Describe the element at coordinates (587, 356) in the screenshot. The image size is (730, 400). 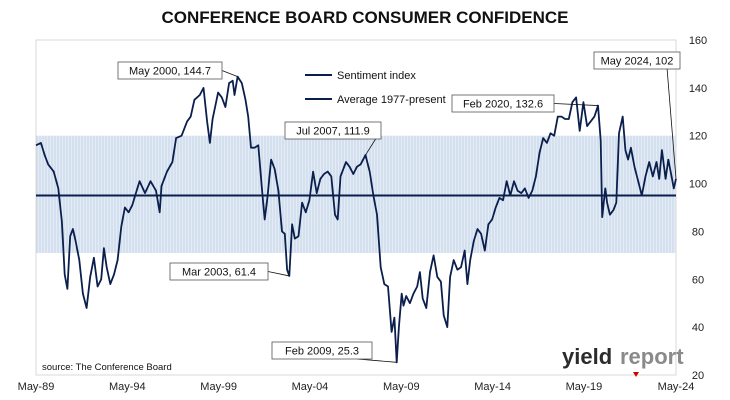
I see `brand-text-yield: yield` at that location.